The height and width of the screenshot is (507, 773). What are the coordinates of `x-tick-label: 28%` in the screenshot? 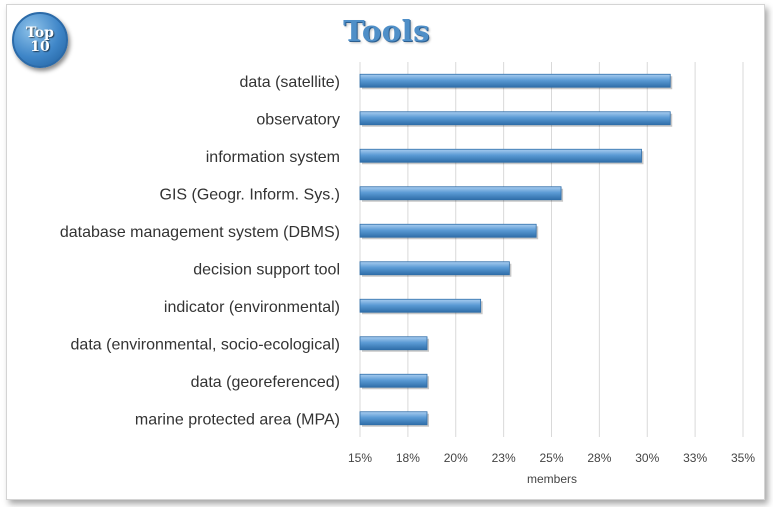 It's located at (599, 458).